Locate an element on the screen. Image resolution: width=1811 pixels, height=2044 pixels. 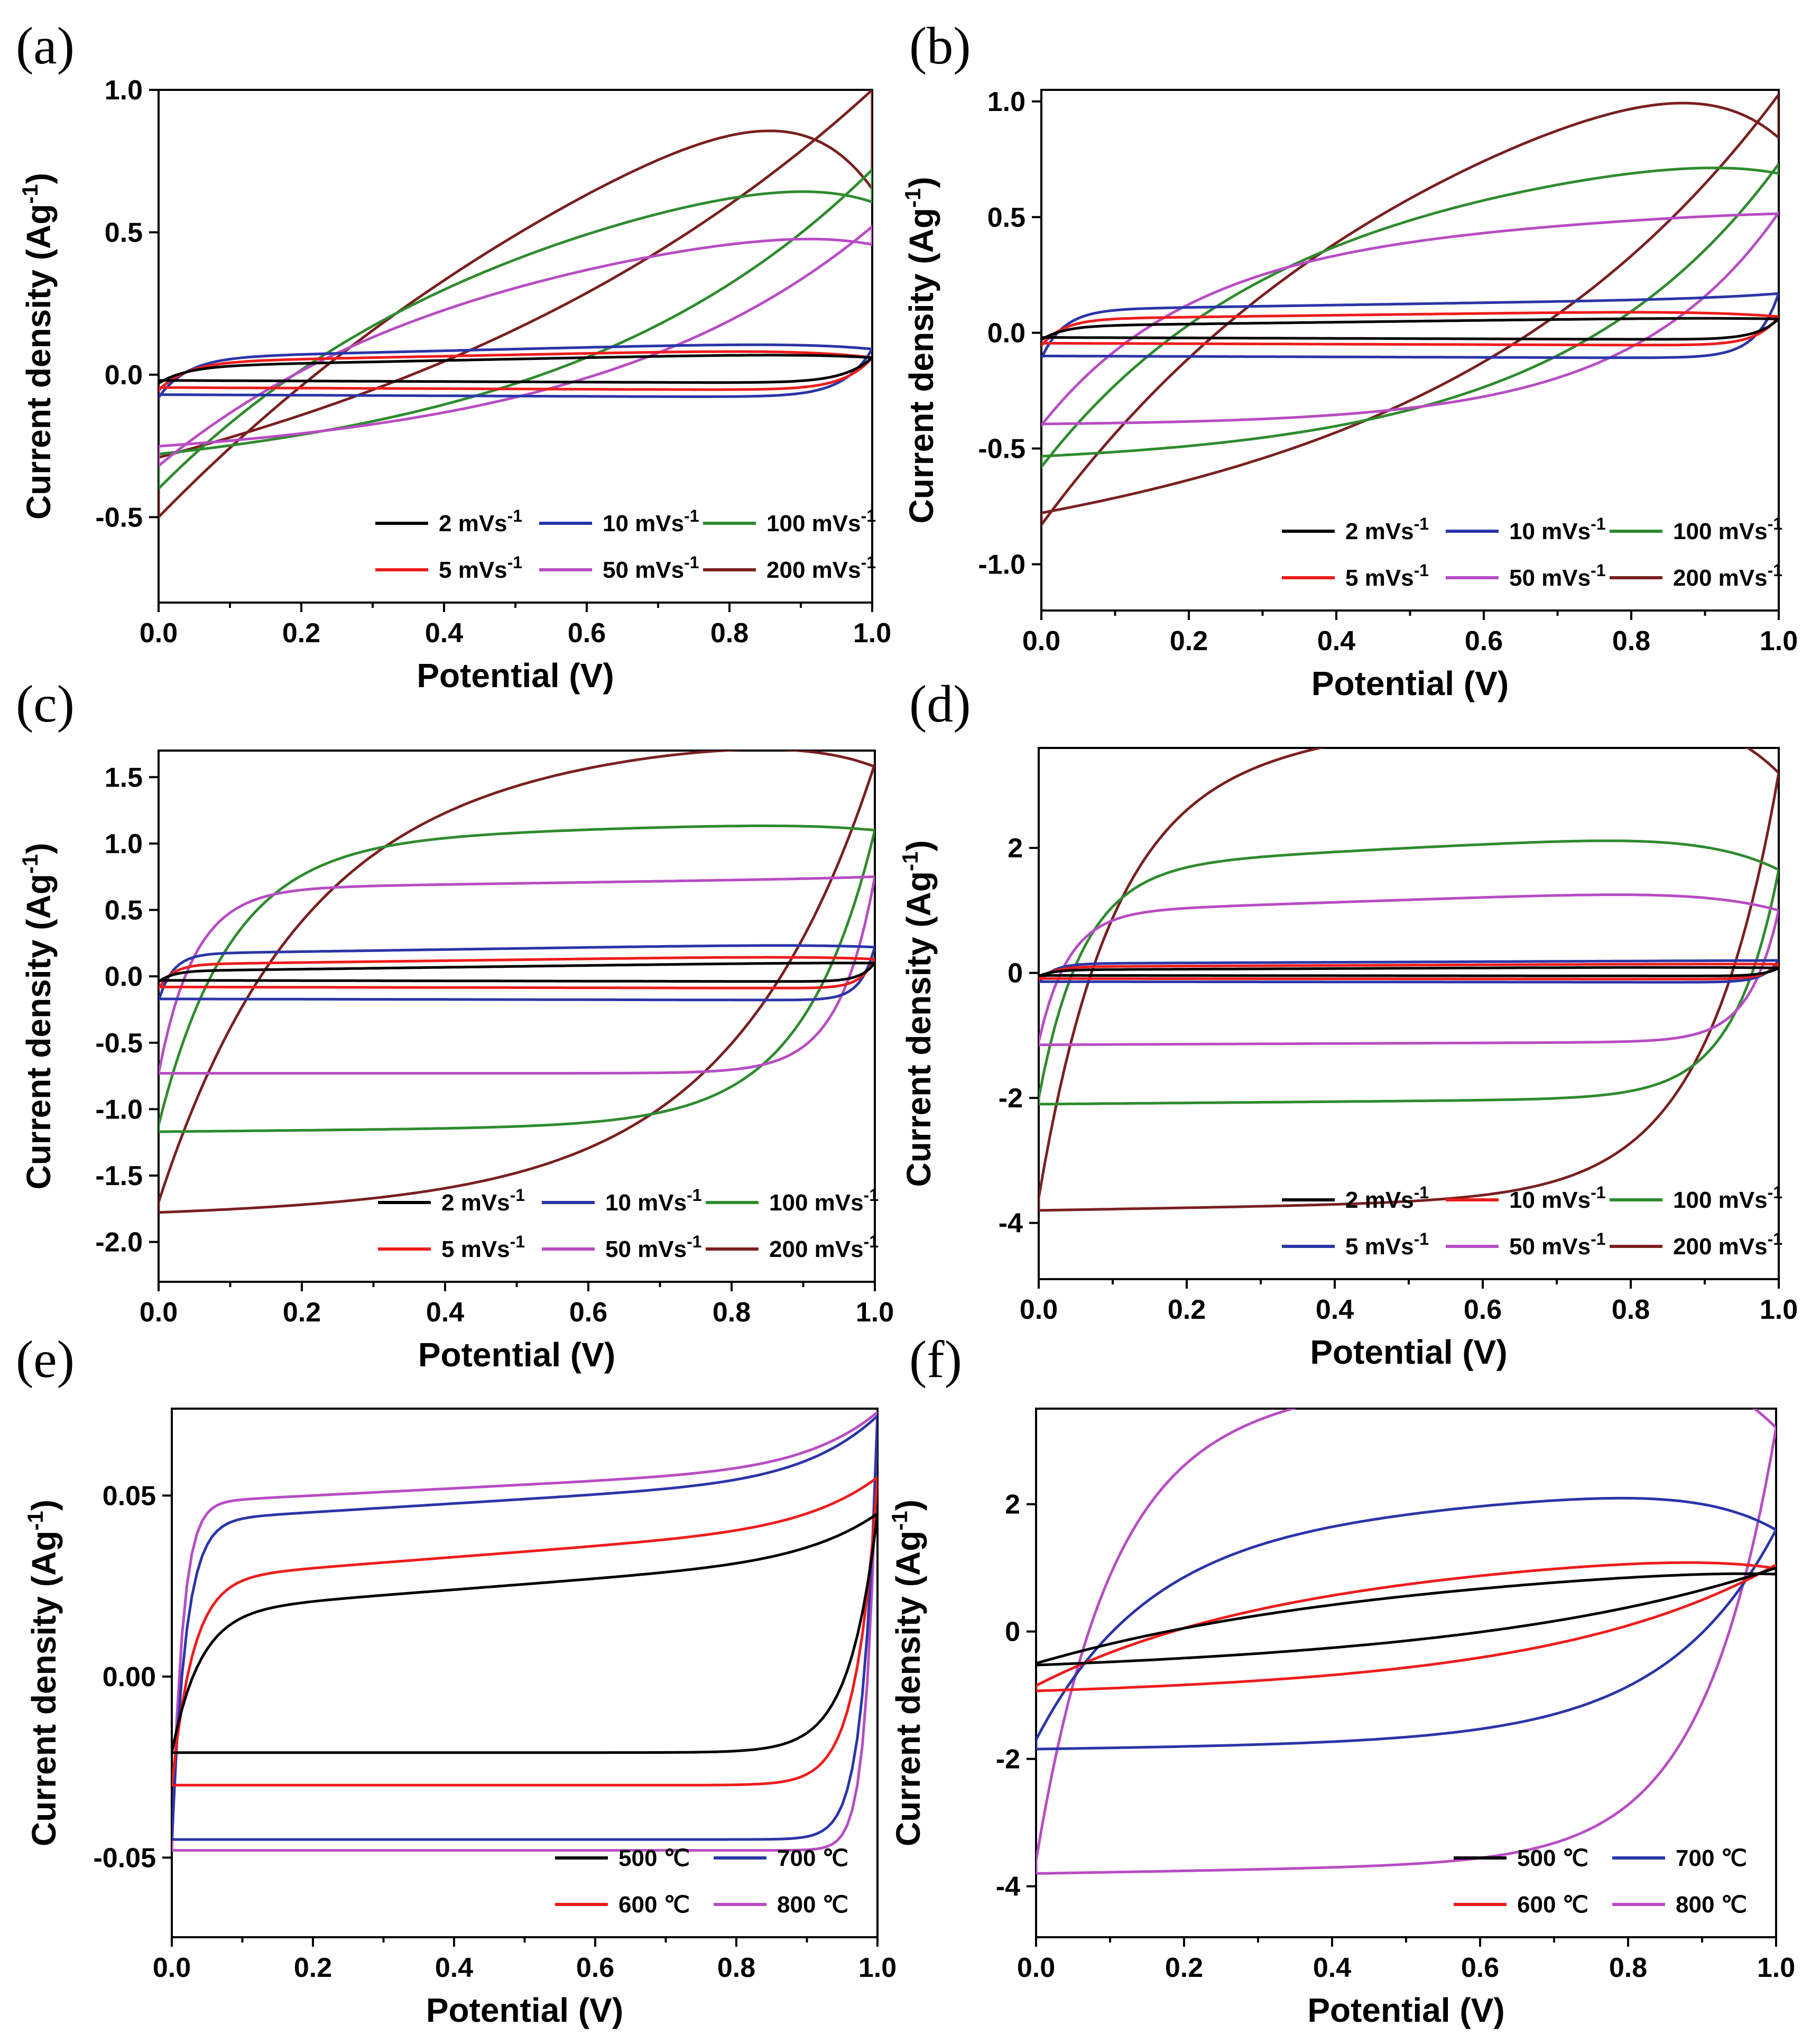
x-axis-title: Potential (V) is located at coordinates (1408, 1352).